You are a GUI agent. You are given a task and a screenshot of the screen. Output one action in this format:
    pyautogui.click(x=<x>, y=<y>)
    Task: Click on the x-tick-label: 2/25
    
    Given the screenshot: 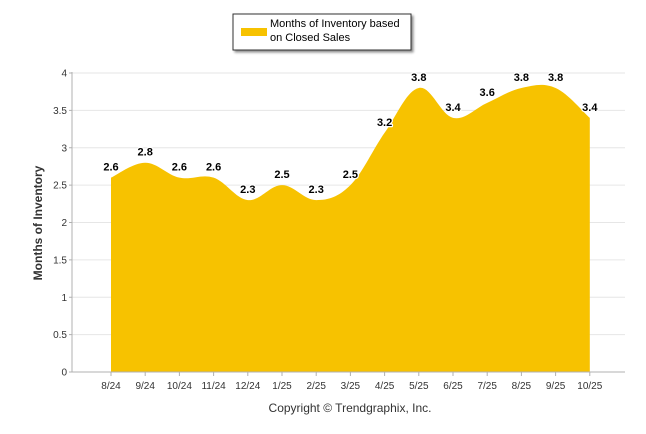 What is the action you would take?
    pyautogui.click(x=316, y=386)
    